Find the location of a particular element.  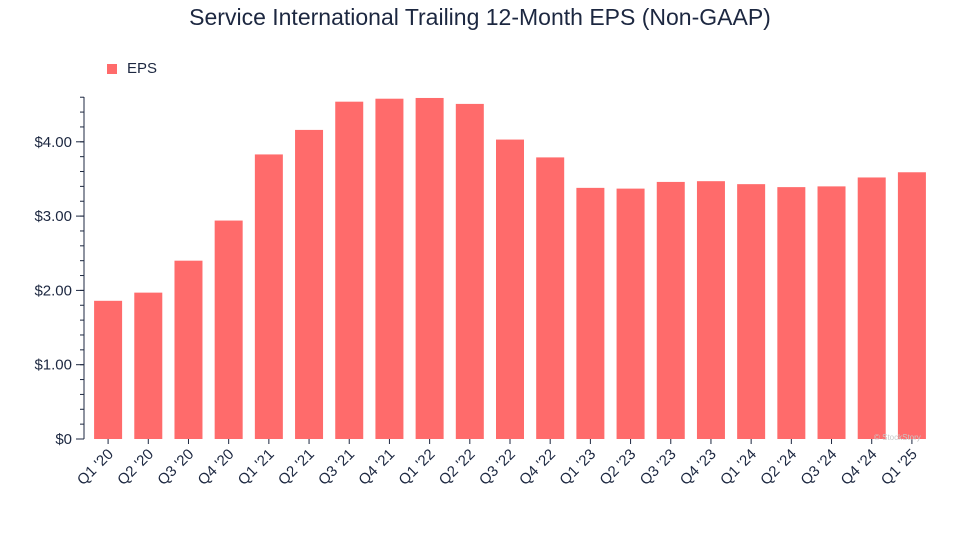

x-tick-label: Q1 '21 is located at coordinates (256, 467).